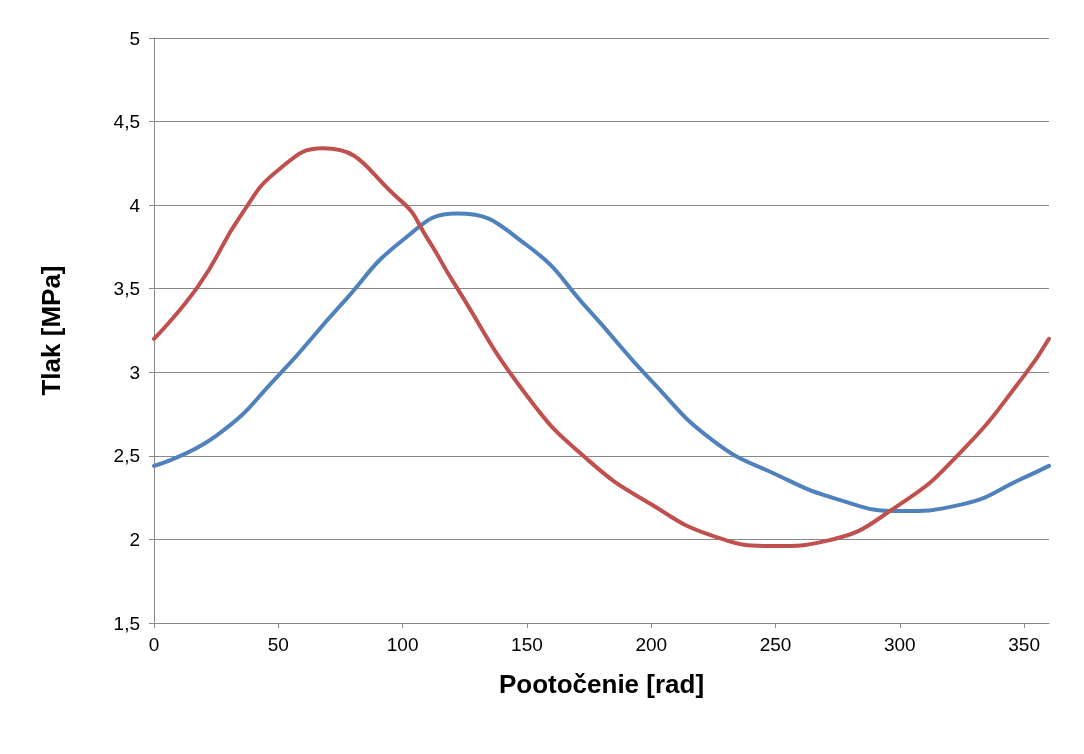 The image size is (1084, 754). I want to click on y-tick-label: 4,5, so click(126, 122).